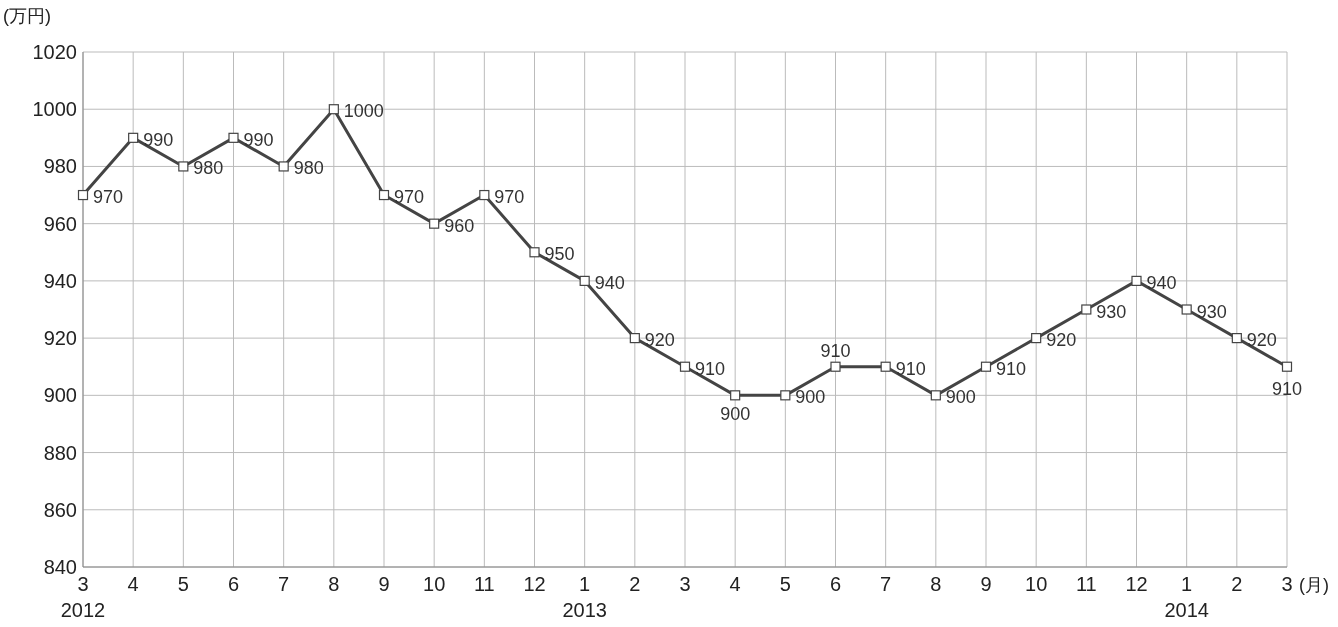  Describe the element at coordinates (459, 225) in the screenshot. I see `data-label: 960` at that location.